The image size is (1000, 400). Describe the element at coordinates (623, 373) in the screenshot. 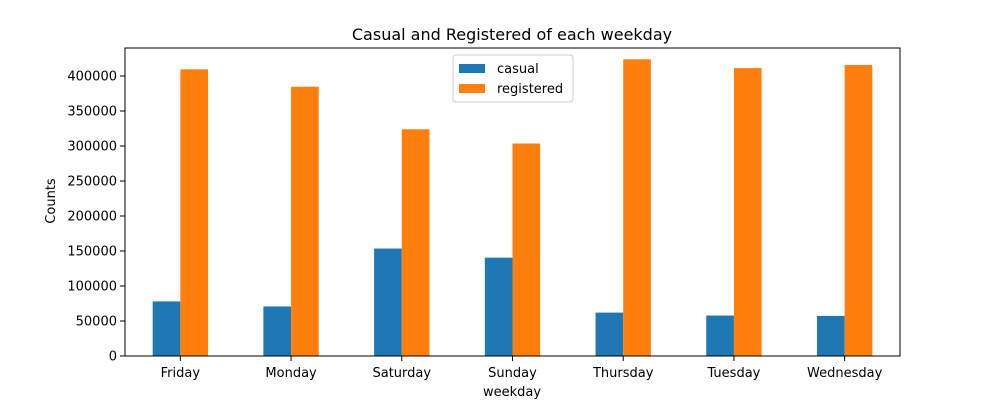

I see `x-tick-label-thursday: Thursday` at that location.